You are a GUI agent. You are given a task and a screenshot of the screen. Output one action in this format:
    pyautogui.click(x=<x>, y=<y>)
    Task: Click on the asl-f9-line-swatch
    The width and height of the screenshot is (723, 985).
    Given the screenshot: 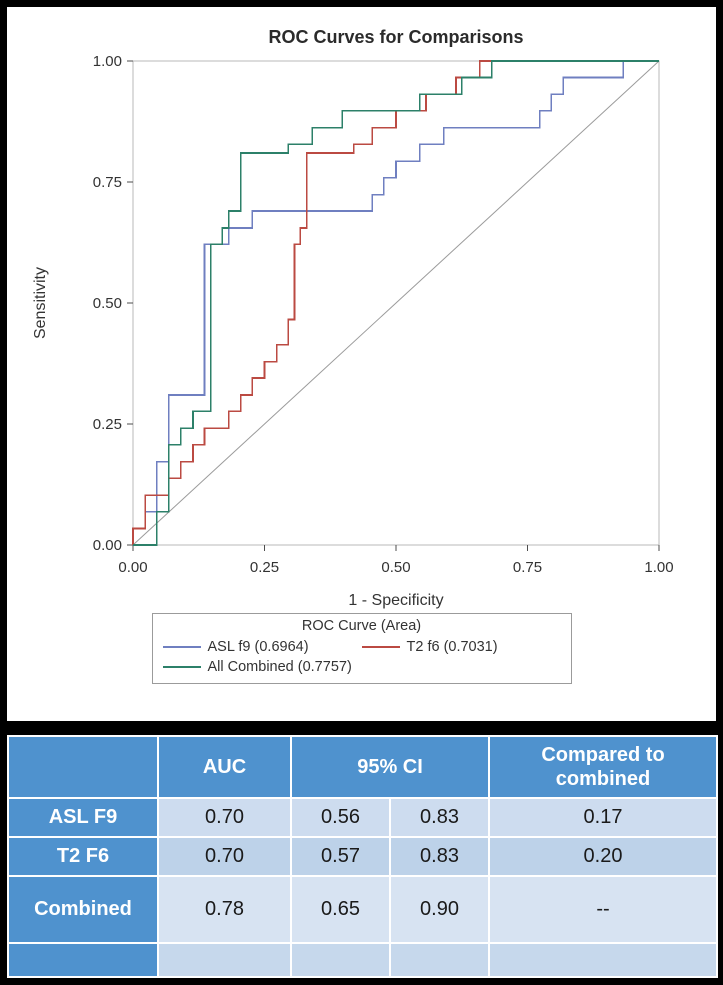 What is the action you would take?
    pyautogui.click(x=181, y=647)
    